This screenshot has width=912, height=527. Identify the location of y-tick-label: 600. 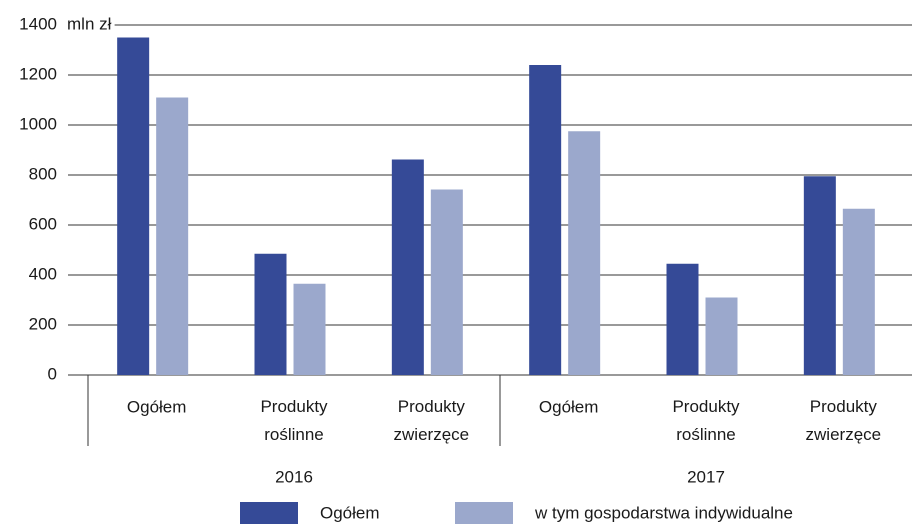
(43, 223).